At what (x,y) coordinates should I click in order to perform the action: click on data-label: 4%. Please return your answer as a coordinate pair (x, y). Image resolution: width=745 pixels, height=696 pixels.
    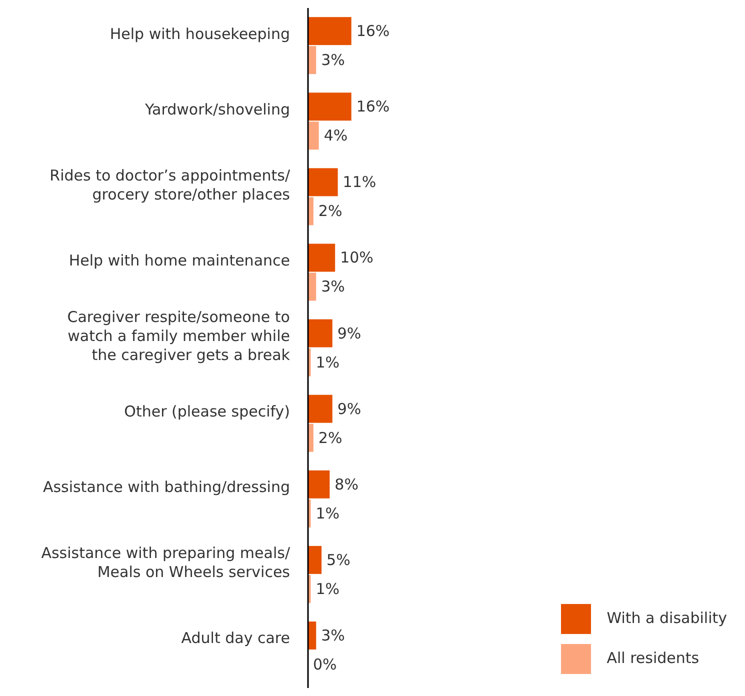
    Looking at the image, I should click on (336, 135).